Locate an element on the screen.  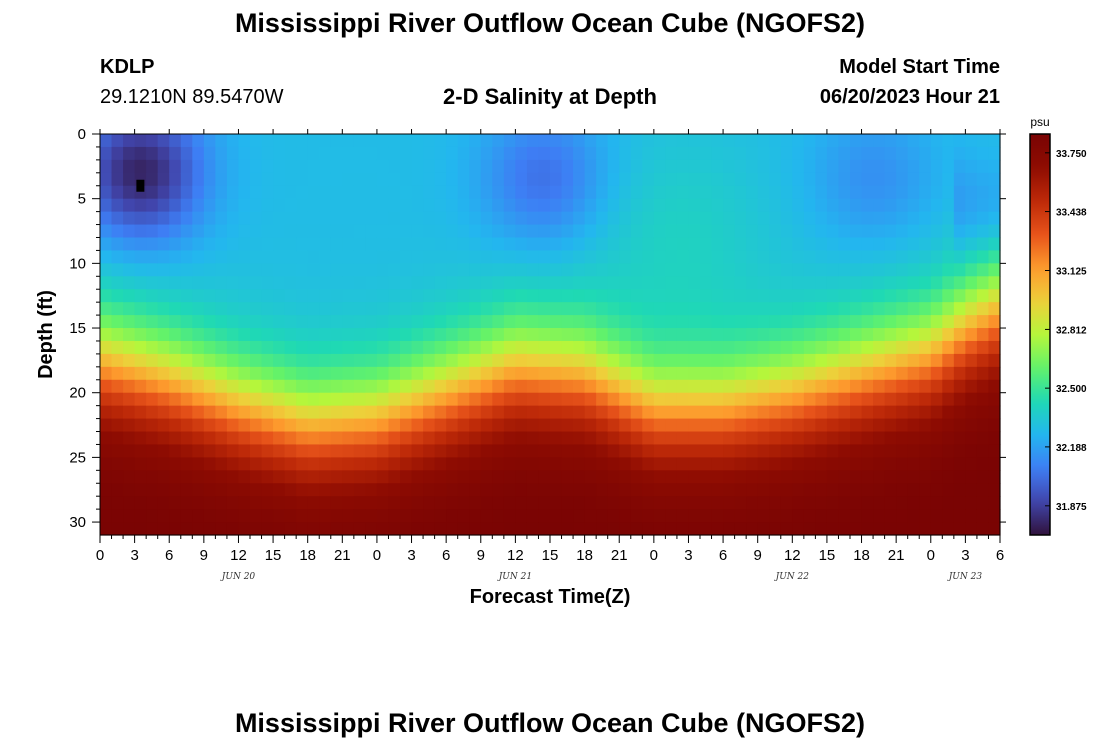
x-tick-label: 21 is located at coordinates (342, 555).